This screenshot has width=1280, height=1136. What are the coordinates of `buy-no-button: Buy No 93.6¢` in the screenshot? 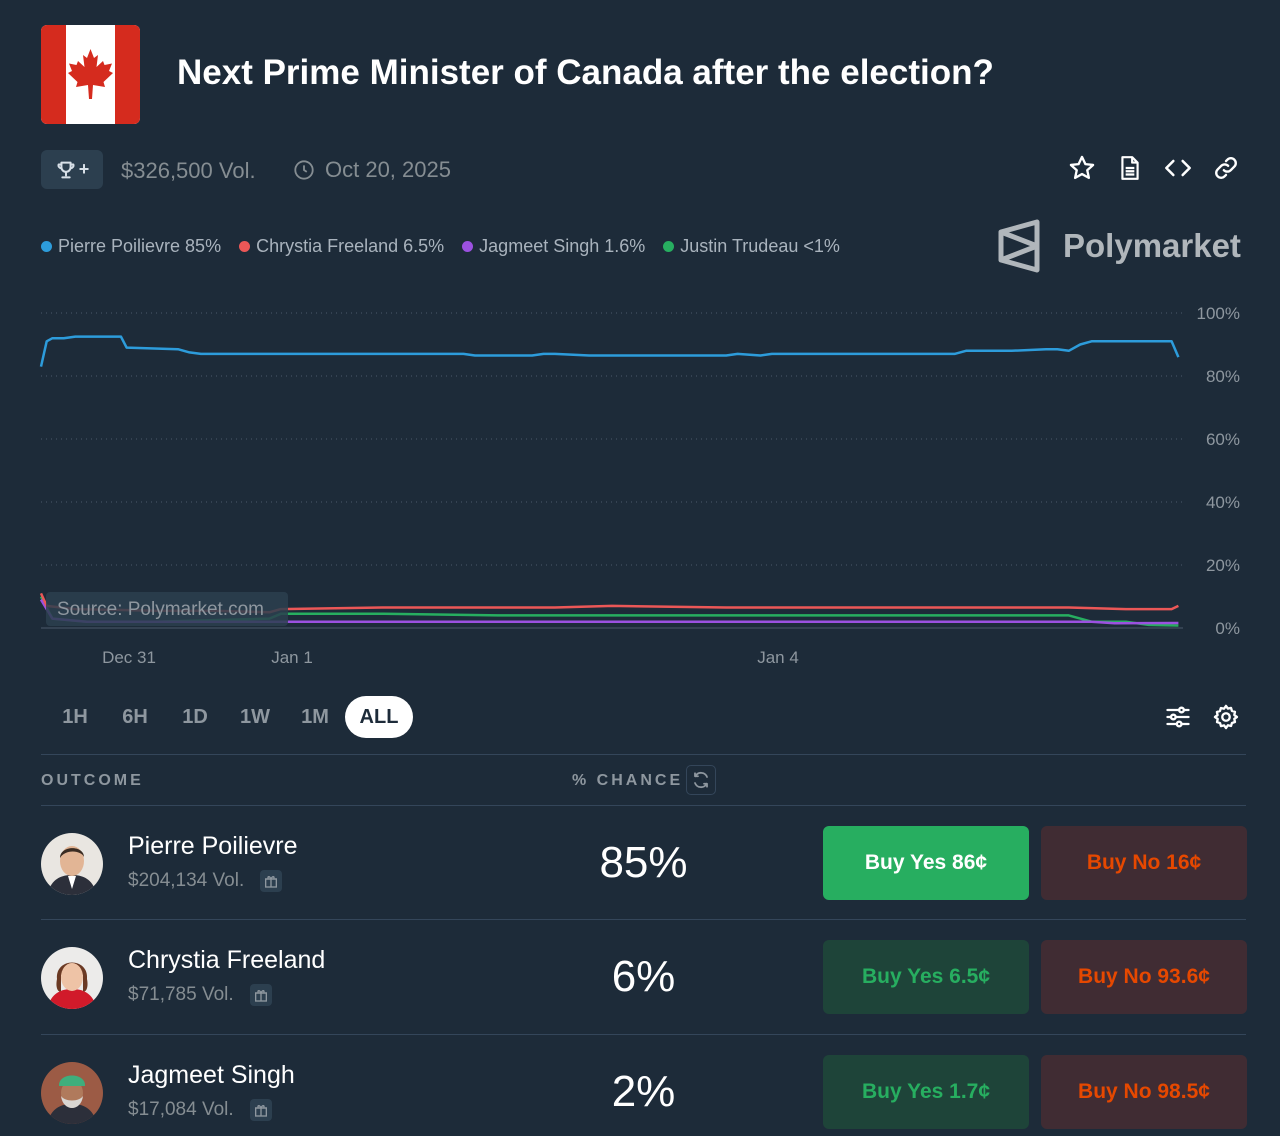 It's located at (1144, 977).